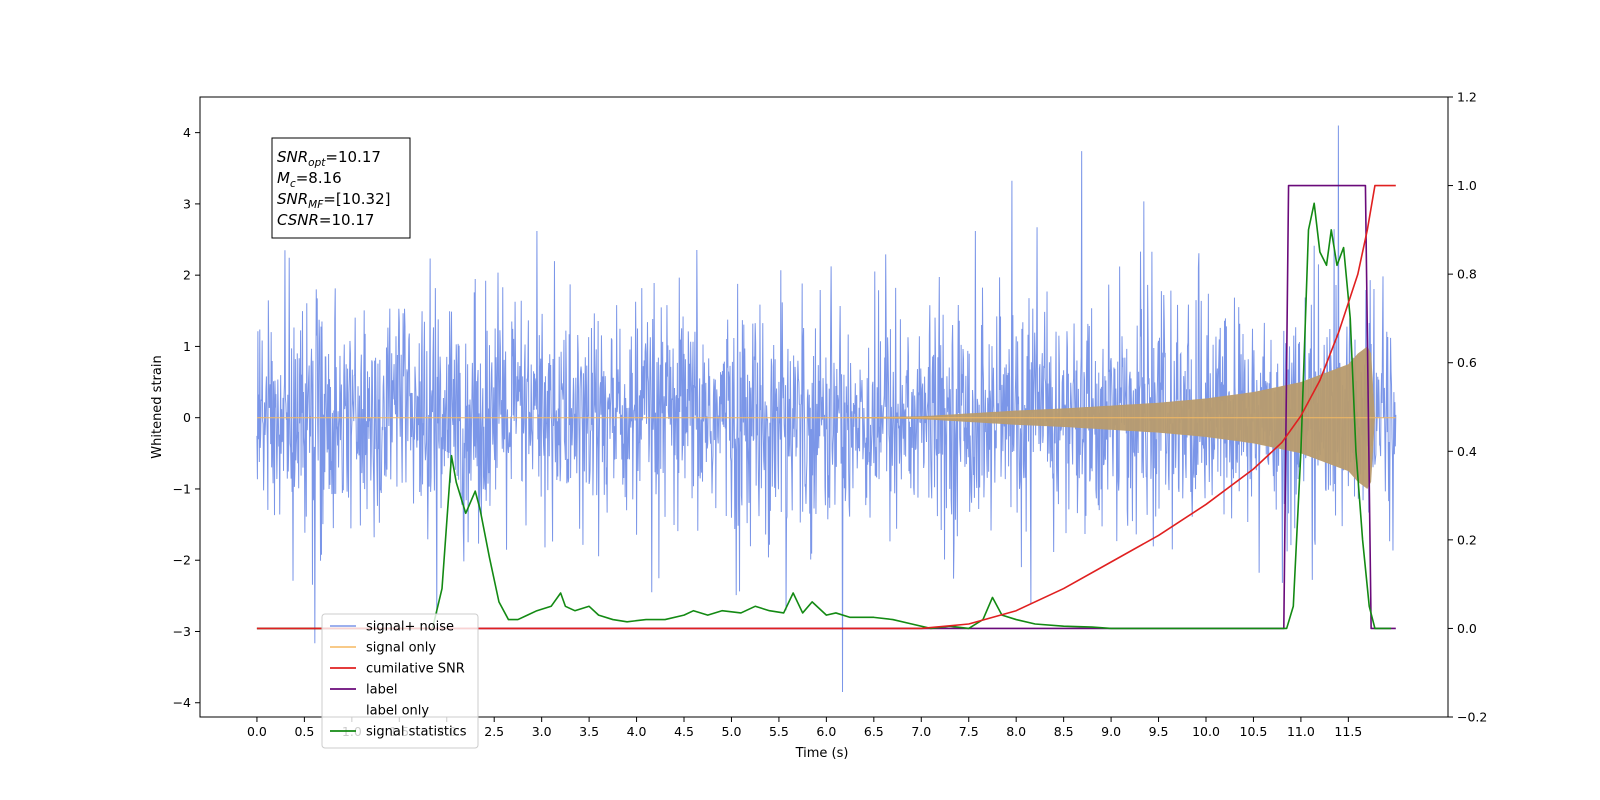  What do you see at coordinates (293, 184) in the screenshot?
I see `stats-subscript: c` at bounding box center [293, 184].